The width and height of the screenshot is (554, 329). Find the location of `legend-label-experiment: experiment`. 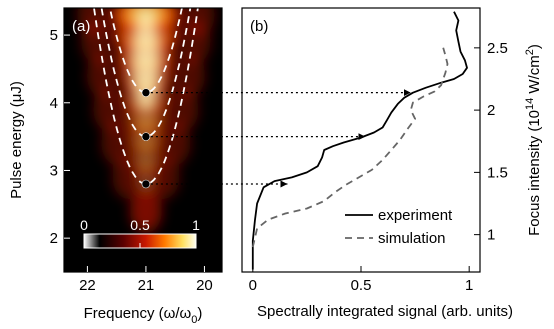

legend-label-experiment: experiment is located at coordinates (415, 215).